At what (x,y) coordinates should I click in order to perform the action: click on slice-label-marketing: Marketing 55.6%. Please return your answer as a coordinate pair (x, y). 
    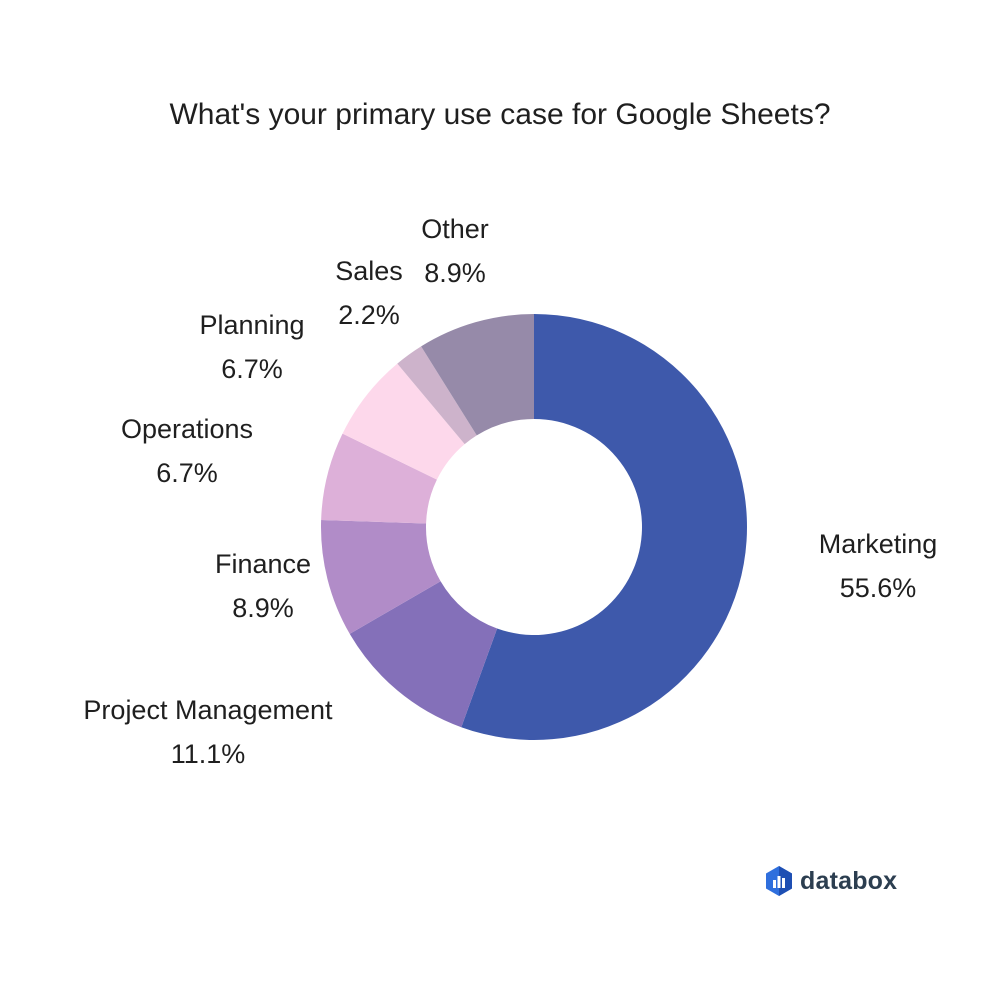
    Looking at the image, I should click on (878, 566).